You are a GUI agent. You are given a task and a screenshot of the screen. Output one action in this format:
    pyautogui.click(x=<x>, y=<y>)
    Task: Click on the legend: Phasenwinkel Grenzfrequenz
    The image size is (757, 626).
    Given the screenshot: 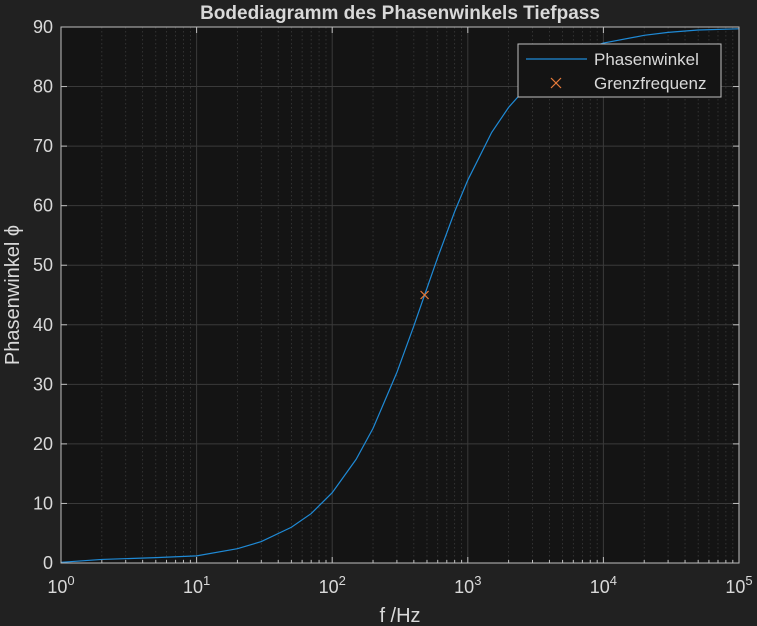 What is the action you would take?
    pyautogui.click(x=619, y=70)
    